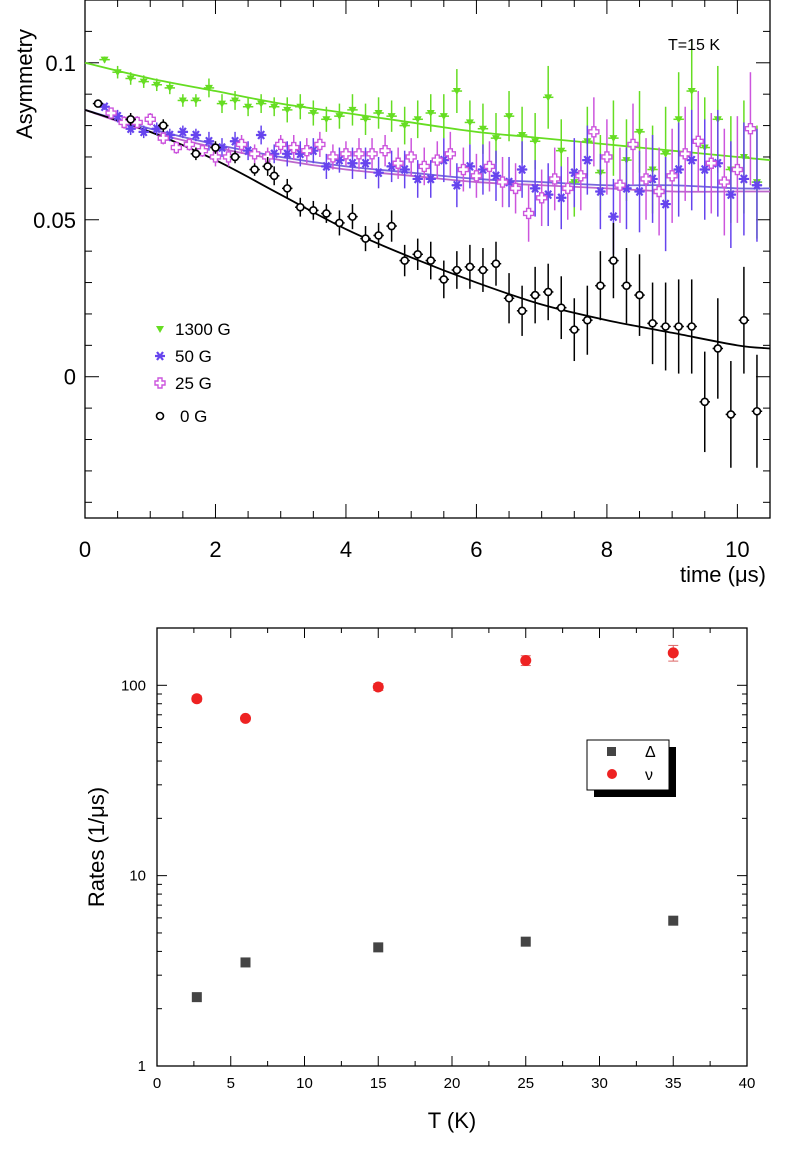 This screenshot has height=1152, width=796. What do you see at coordinates (723, 574) in the screenshot?
I see `time-x-axis-label: time (μs)` at bounding box center [723, 574].